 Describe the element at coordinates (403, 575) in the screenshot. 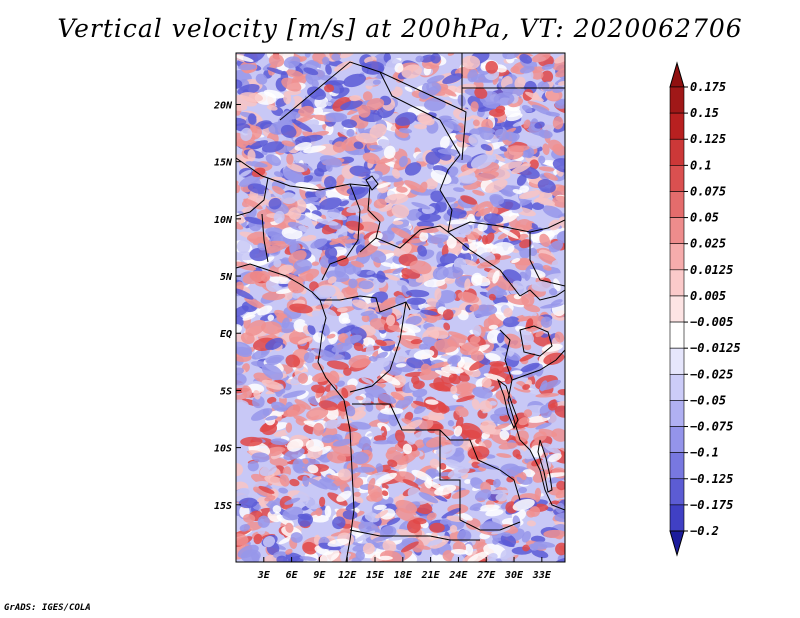

I see `lon-tick-label: 18E` at that location.